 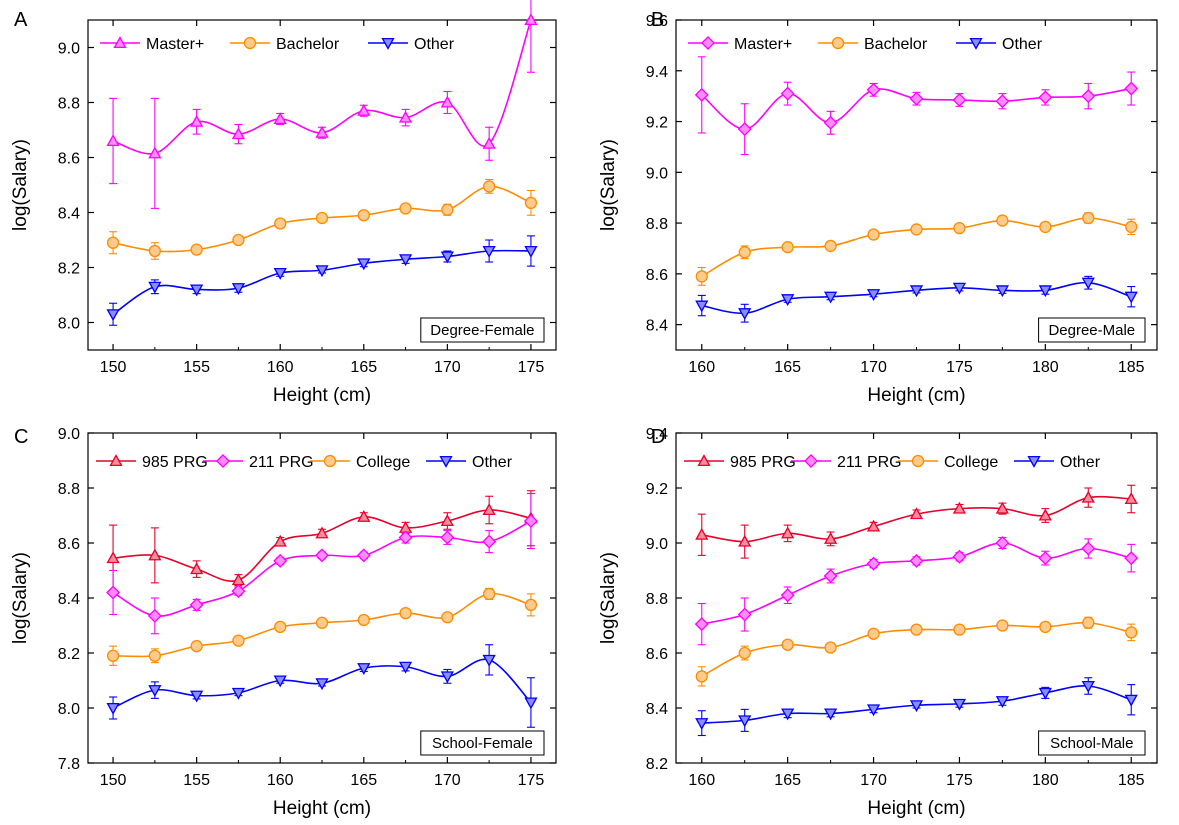 I want to click on y-tick-label: 8.0, so click(x=69, y=709).